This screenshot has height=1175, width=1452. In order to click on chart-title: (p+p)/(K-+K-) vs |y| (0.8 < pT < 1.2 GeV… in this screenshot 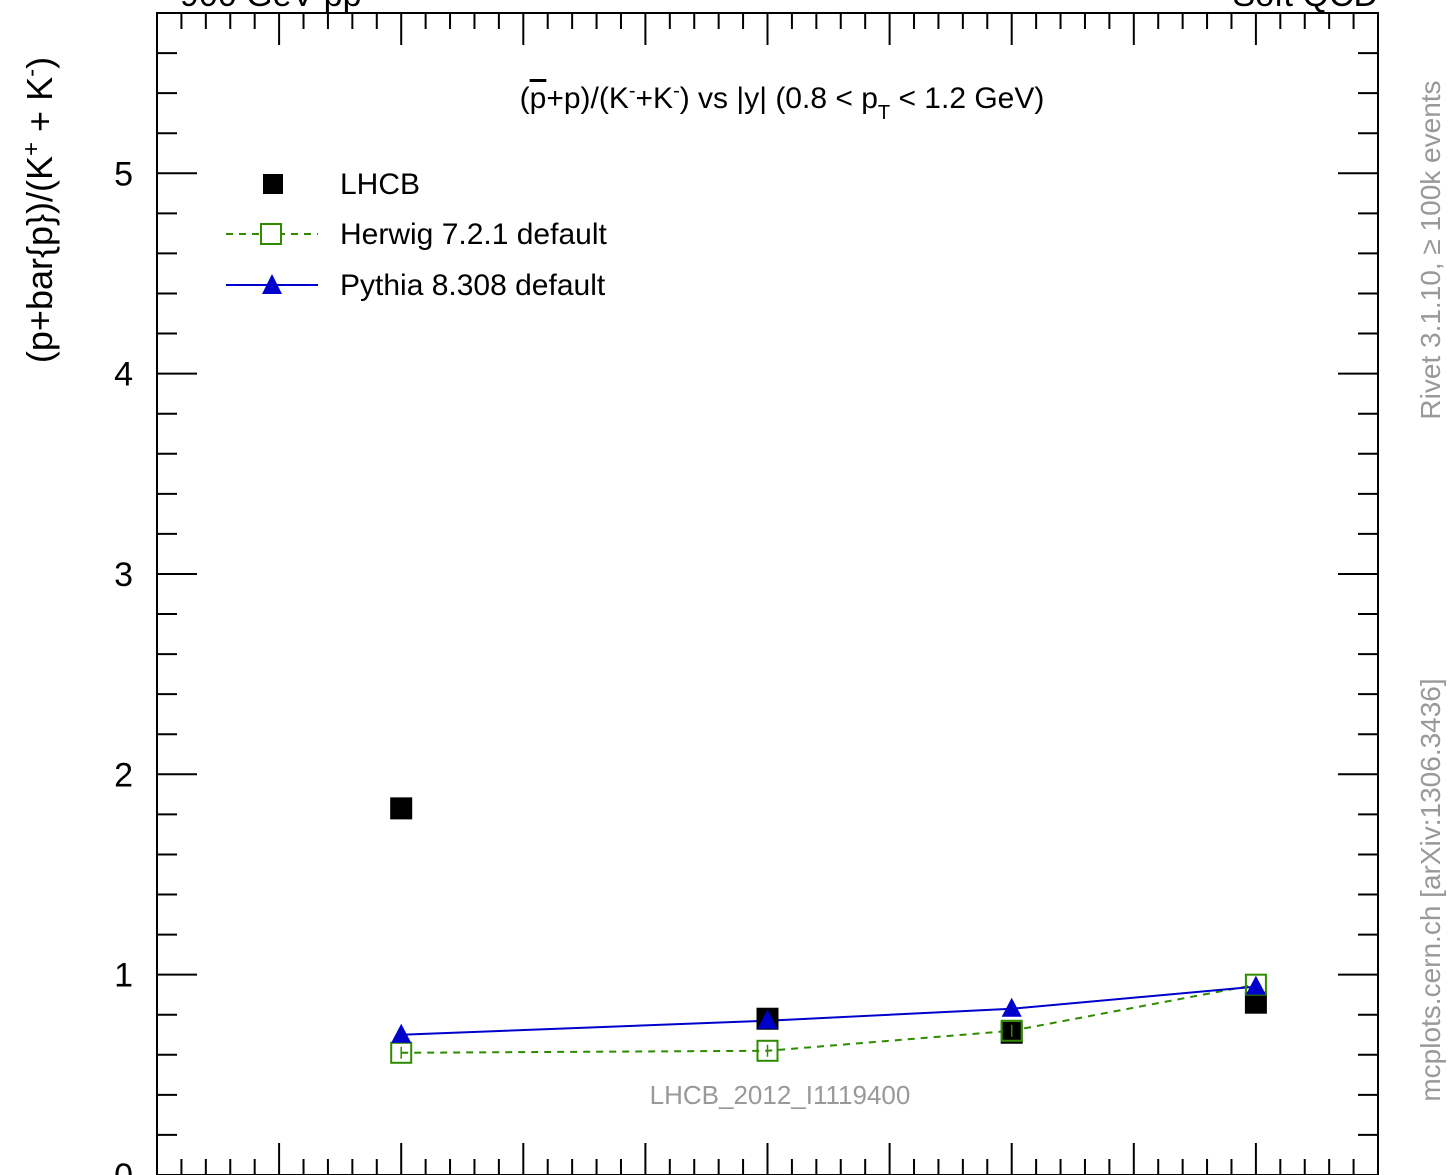, I will do `click(782, 102)`.